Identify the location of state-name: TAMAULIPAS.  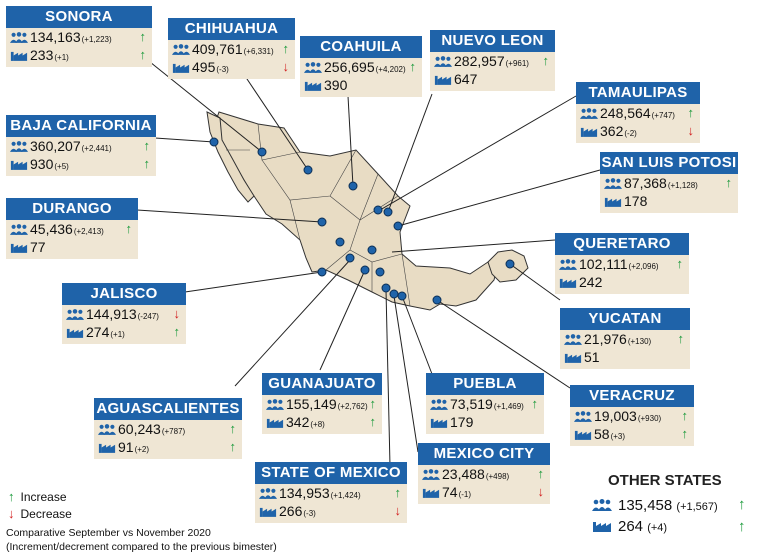
(638, 93).